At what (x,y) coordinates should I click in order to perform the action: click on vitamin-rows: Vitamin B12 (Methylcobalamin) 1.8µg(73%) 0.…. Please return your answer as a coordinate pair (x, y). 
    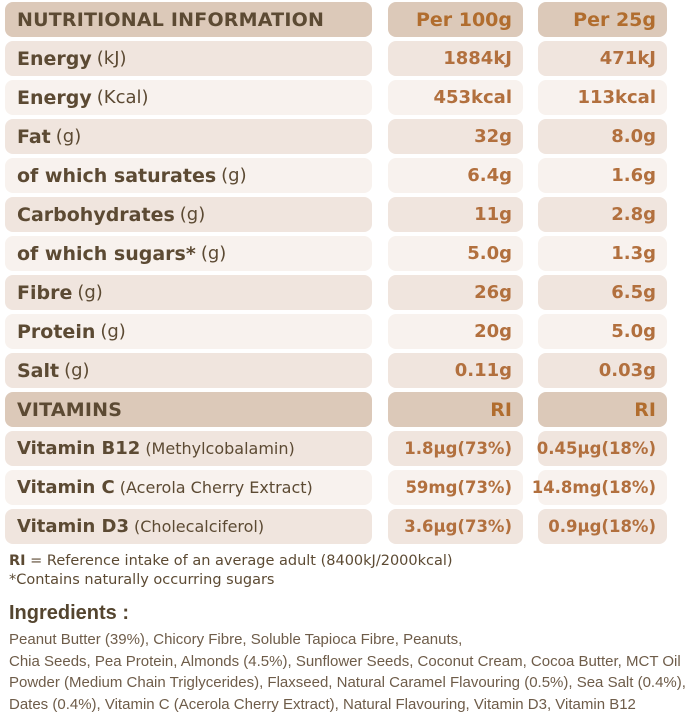
    Looking at the image, I should click on (336, 487).